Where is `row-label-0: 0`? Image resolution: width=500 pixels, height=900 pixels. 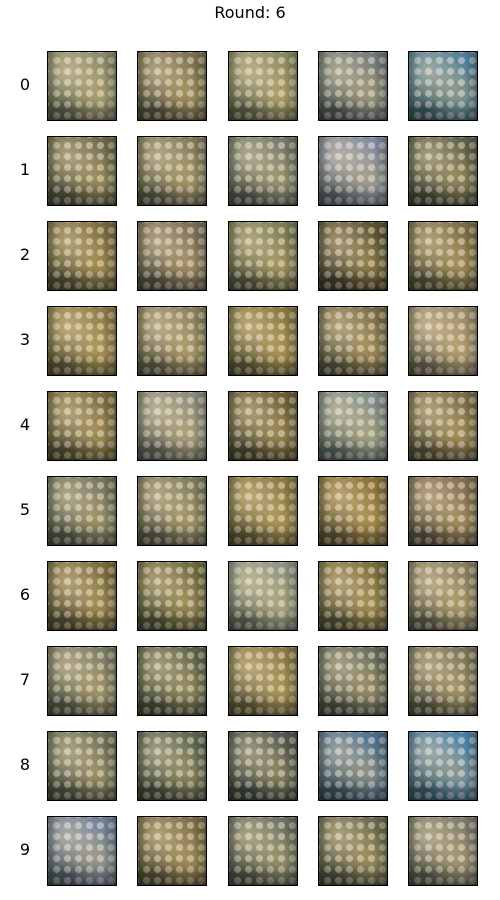 row-label-0: 0 is located at coordinates (25, 84).